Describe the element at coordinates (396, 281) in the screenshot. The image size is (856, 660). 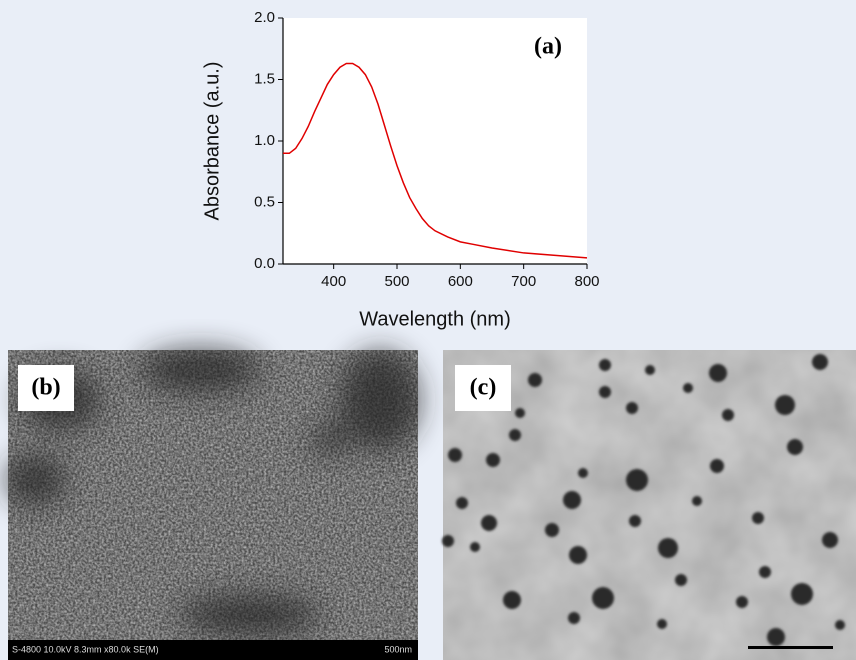
I see `x-tick-label: 500` at that location.